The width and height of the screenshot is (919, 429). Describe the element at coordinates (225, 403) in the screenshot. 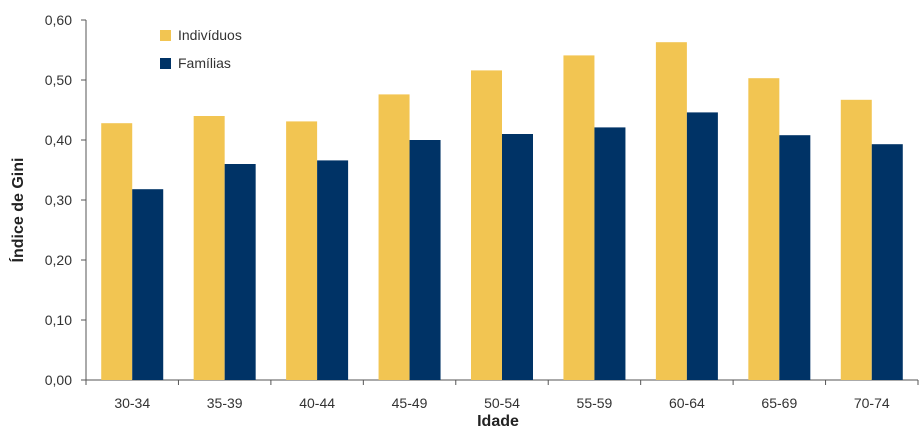

I see `x-tick-label: 35-39` at that location.